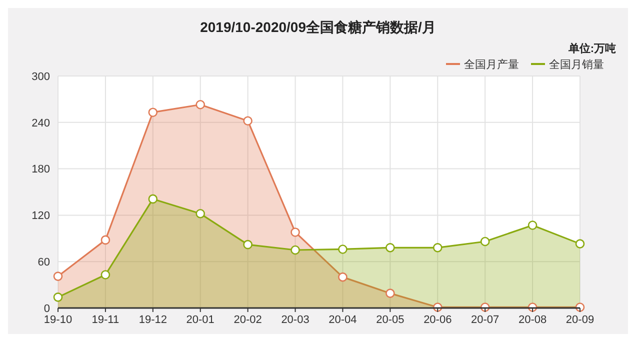 This screenshot has height=344, width=640. Describe the element at coordinates (438, 320) in the screenshot. I see `x-tick-label: 20-06` at that location.